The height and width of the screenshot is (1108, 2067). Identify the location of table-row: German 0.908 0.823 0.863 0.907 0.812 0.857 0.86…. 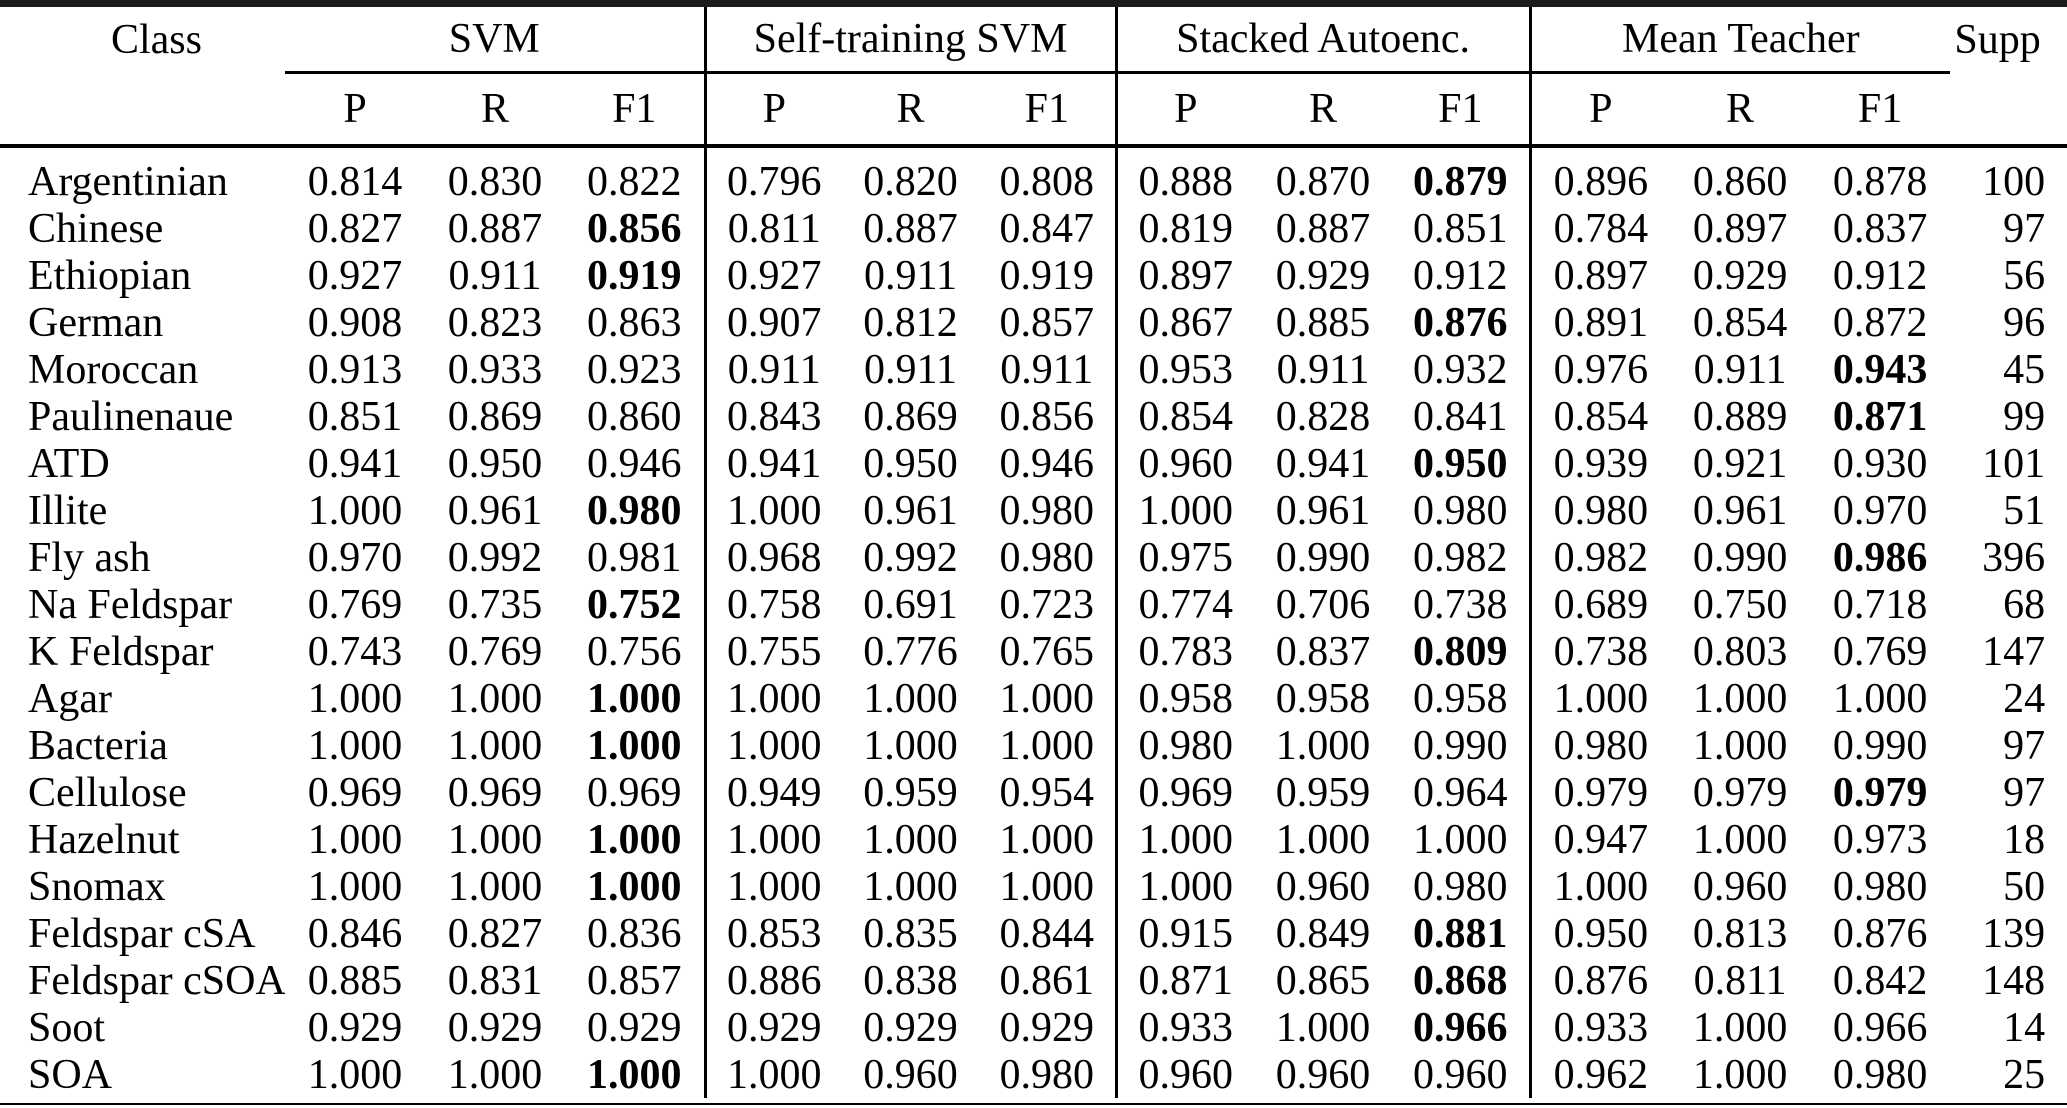
(1033, 322).